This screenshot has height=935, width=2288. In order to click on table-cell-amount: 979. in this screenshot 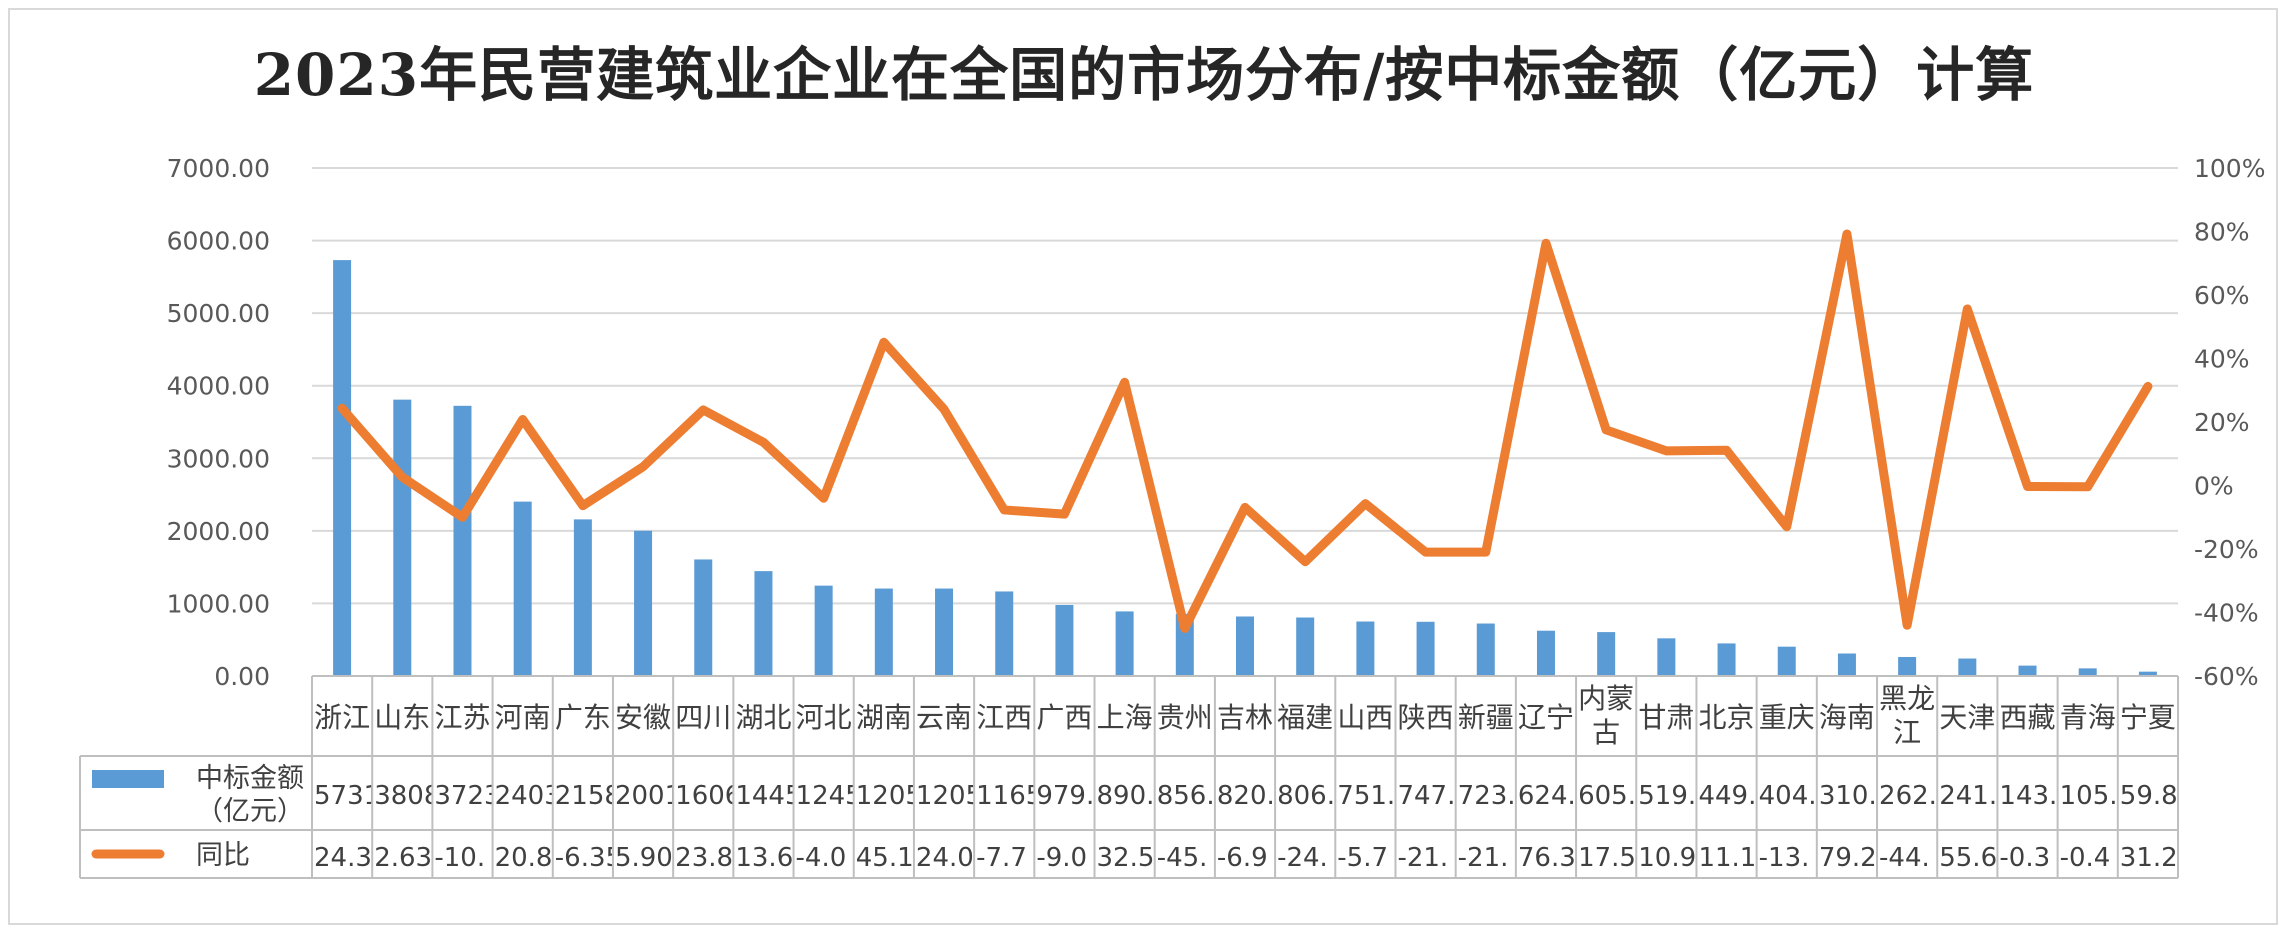, I will do `click(1065, 796)`.